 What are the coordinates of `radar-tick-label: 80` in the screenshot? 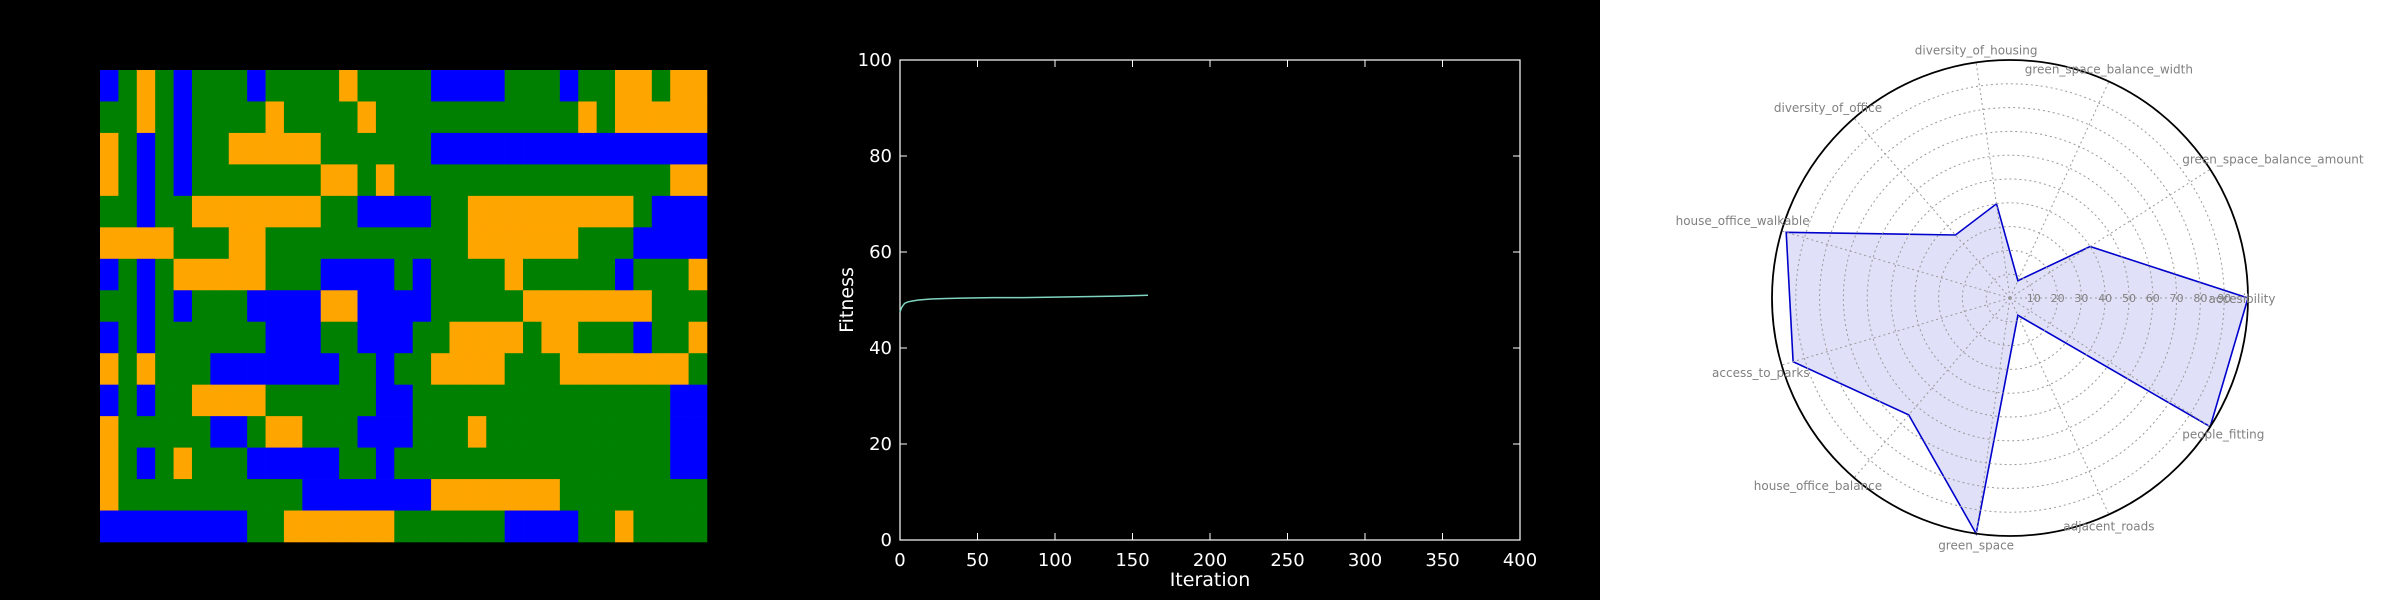 It's located at (2200, 298).